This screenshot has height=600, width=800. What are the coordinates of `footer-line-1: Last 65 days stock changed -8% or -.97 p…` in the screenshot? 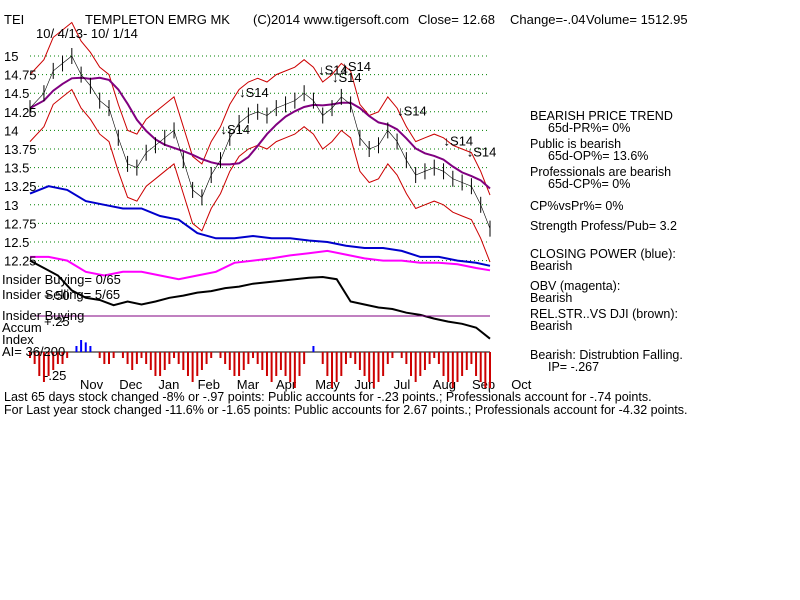 It's located at (328, 397).